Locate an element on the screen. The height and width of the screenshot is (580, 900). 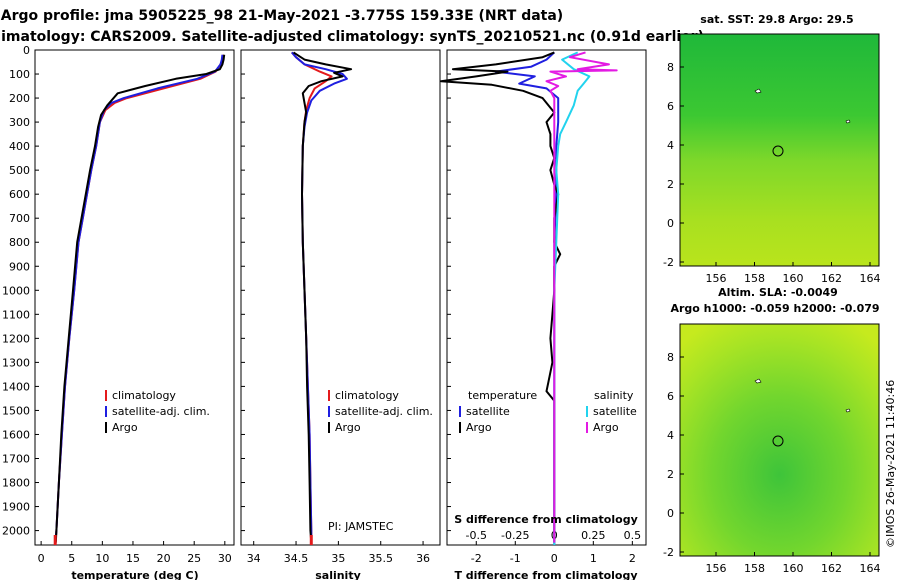
depth-tick-label: 800 is located at coordinates (19, 242).